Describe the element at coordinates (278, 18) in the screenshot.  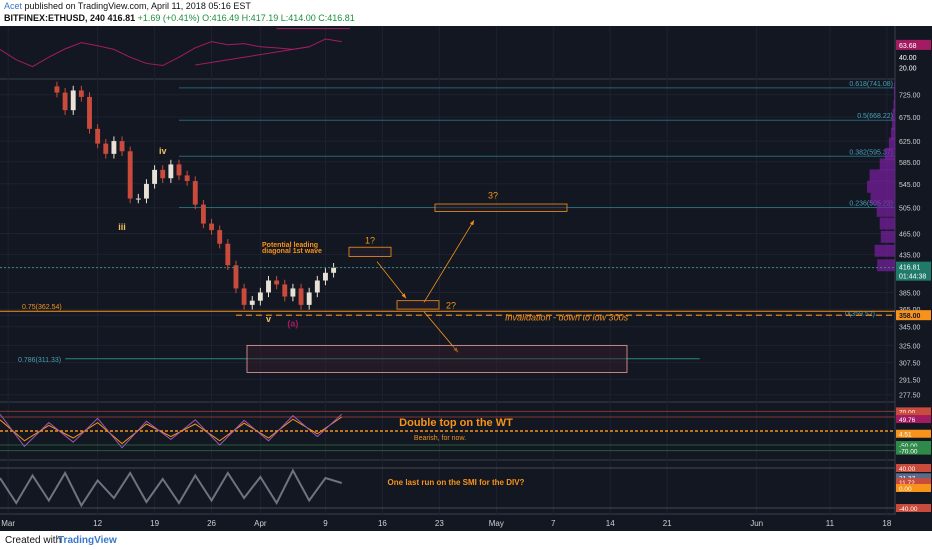
I see `ohlc: O:416.49 H:417.19 L:414.00 C:416.81` at that location.